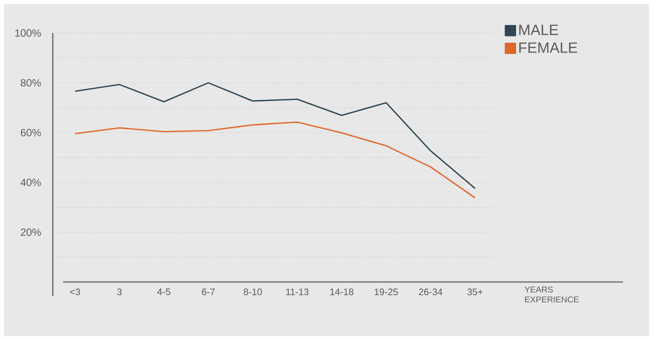 Image resolution: width=653 pixels, height=340 pixels. Describe the element at coordinates (28, 33) in the screenshot. I see `y-tick-label: 100%` at that location.